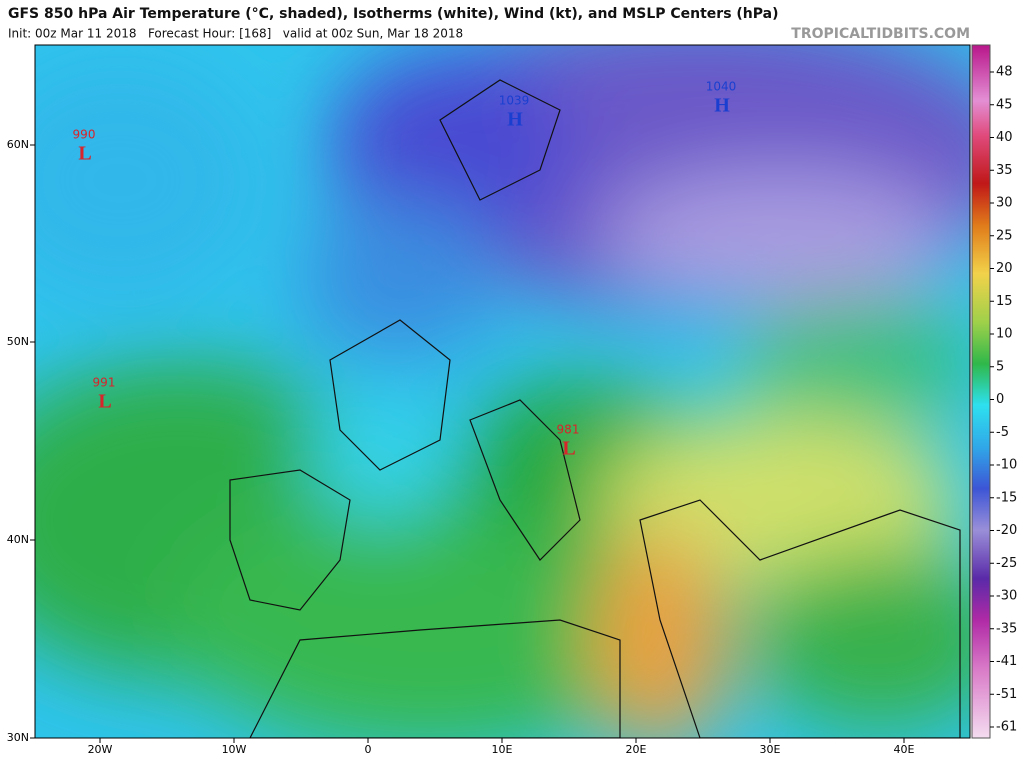  Describe the element at coordinates (1004, 235) in the screenshot. I see `colorbar-label: 25` at that location.